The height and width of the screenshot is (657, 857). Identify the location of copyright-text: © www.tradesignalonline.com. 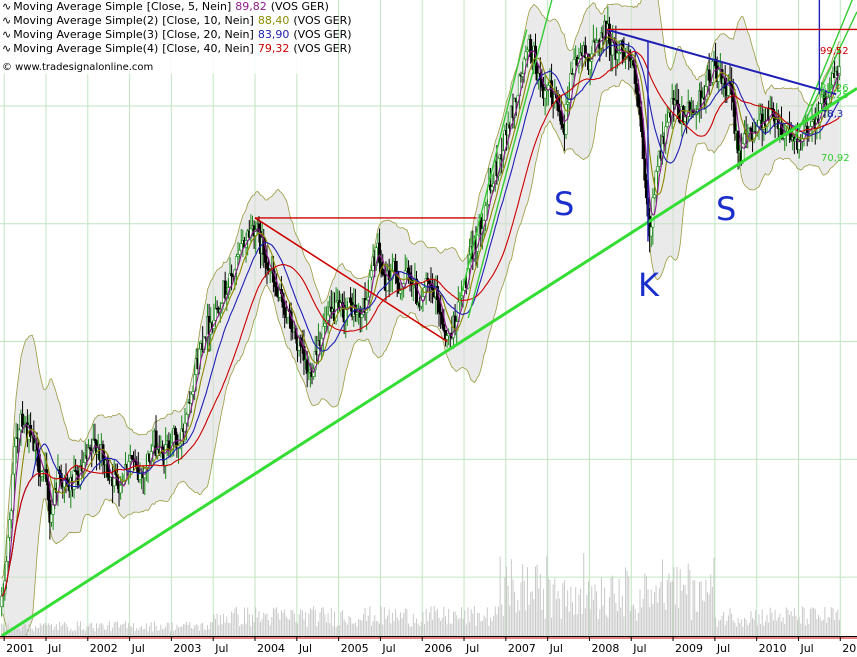
(77, 67).